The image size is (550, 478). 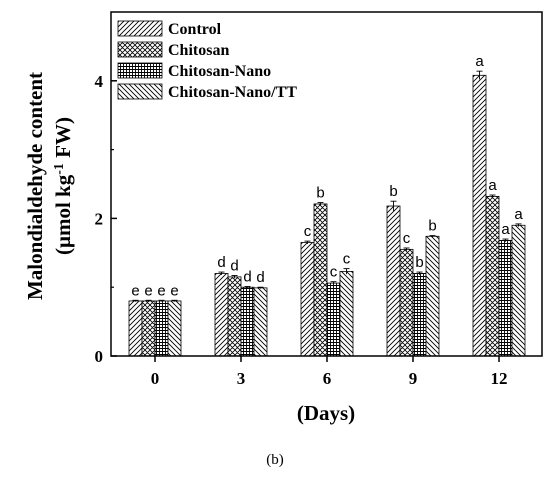 What do you see at coordinates (327, 378) in the screenshot?
I see `x-tick-label: 6` at bounding box center [327, 378].